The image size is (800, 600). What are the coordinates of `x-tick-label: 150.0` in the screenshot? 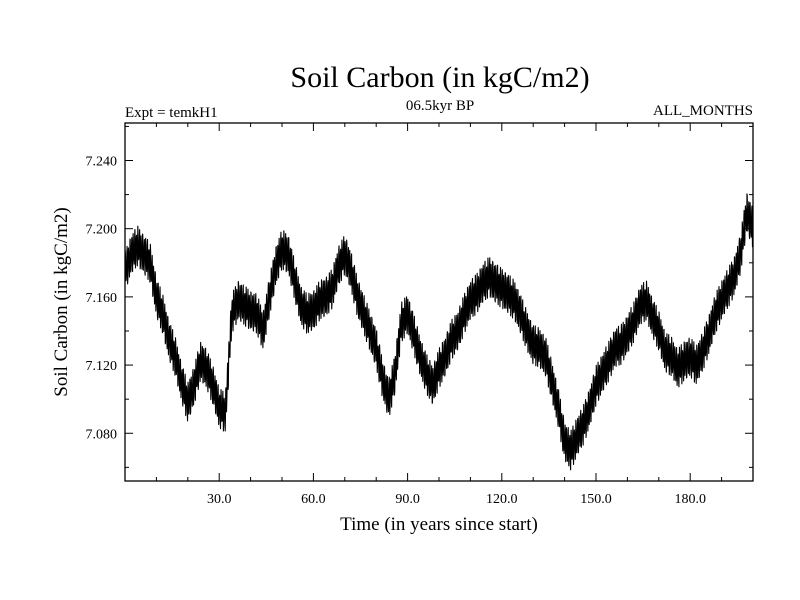 It's located at (596, 499).